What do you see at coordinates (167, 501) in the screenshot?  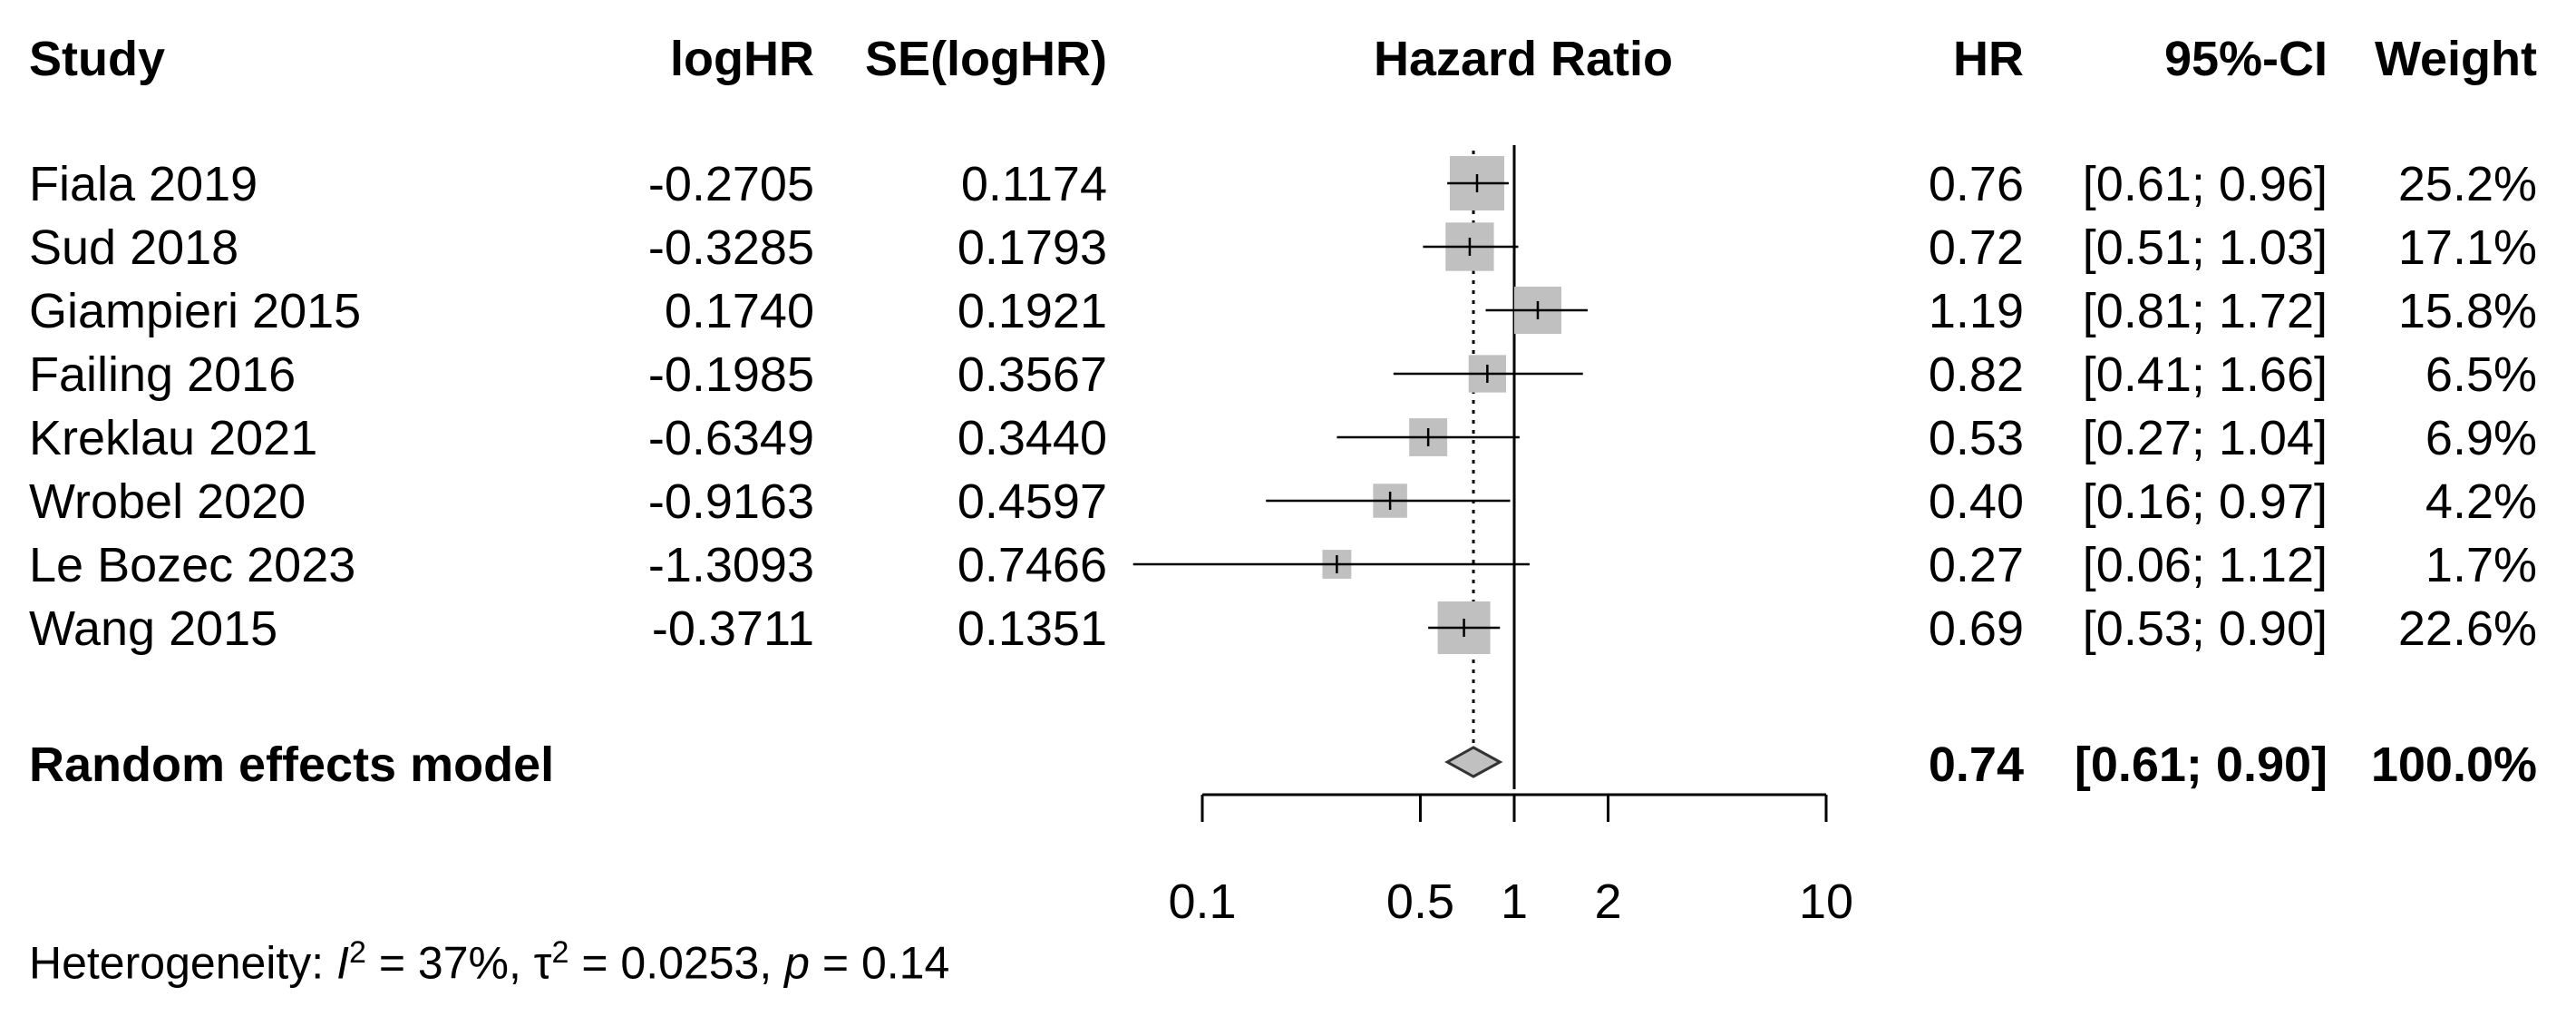 I see `study-name: Wrobel 2020` at bounding box center [167, 501].